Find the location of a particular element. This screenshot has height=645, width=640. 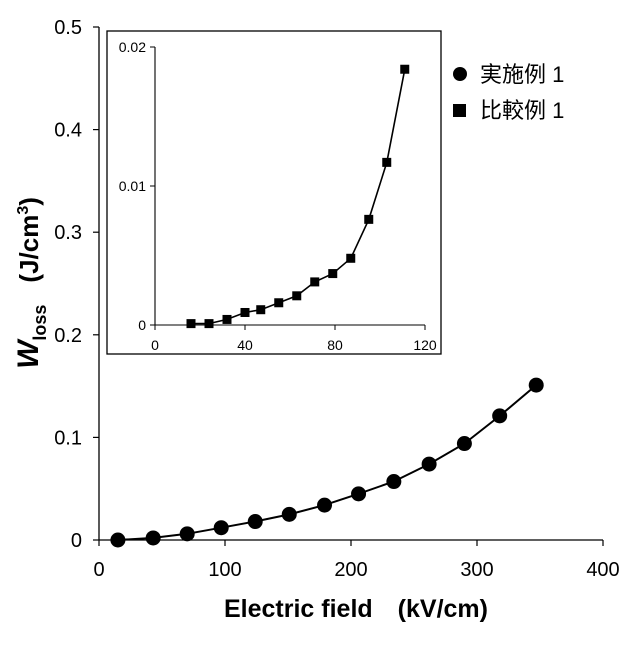

inset-x-tick-label: 120 is located at coordinates (425, 345).